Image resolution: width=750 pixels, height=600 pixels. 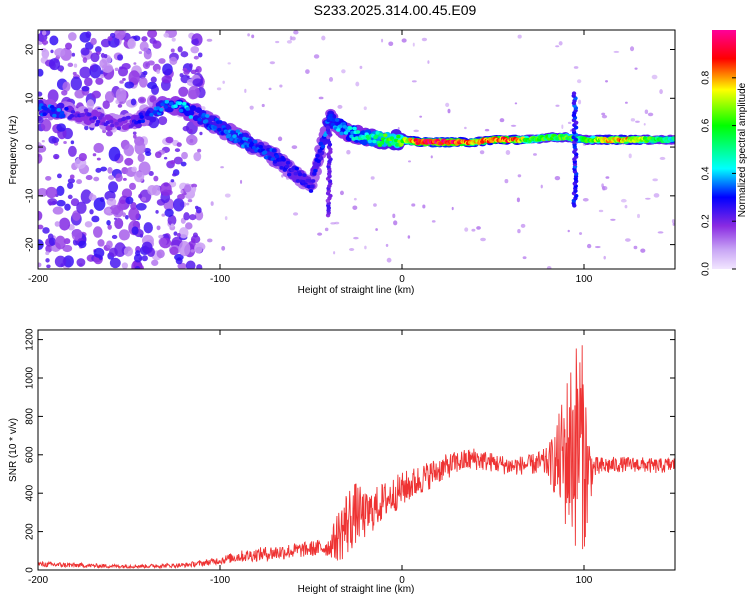 I want to click on colorbar-tick-label: 0.6, so click(x=706, y=125).